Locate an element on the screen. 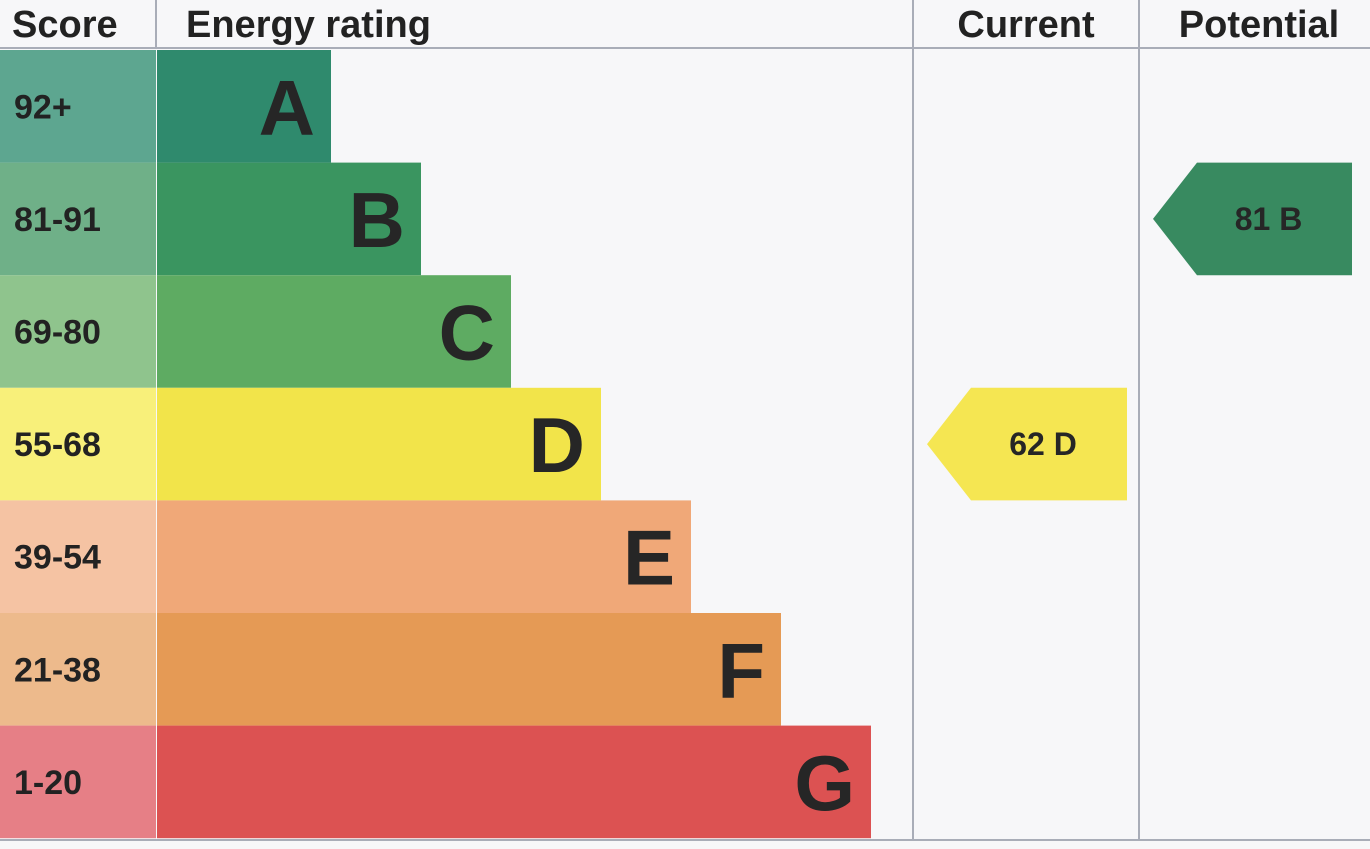  score-cell-a is located at coordinates (78, 106).